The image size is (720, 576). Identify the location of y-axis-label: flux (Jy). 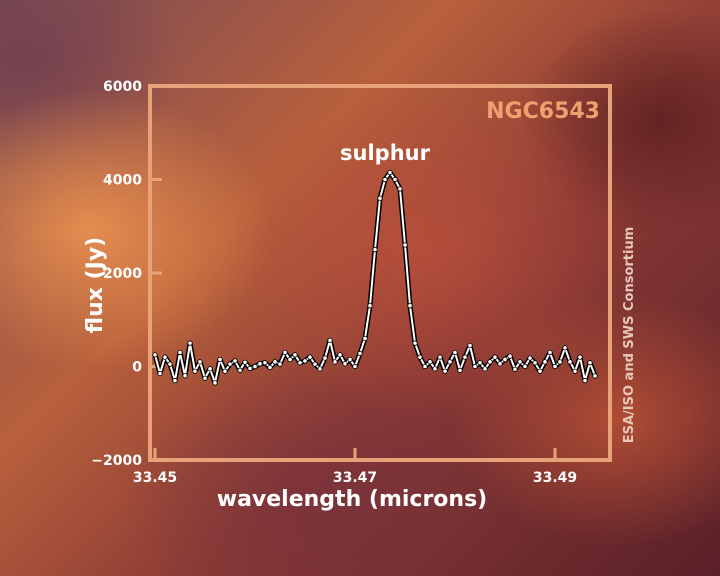
(95, 285).